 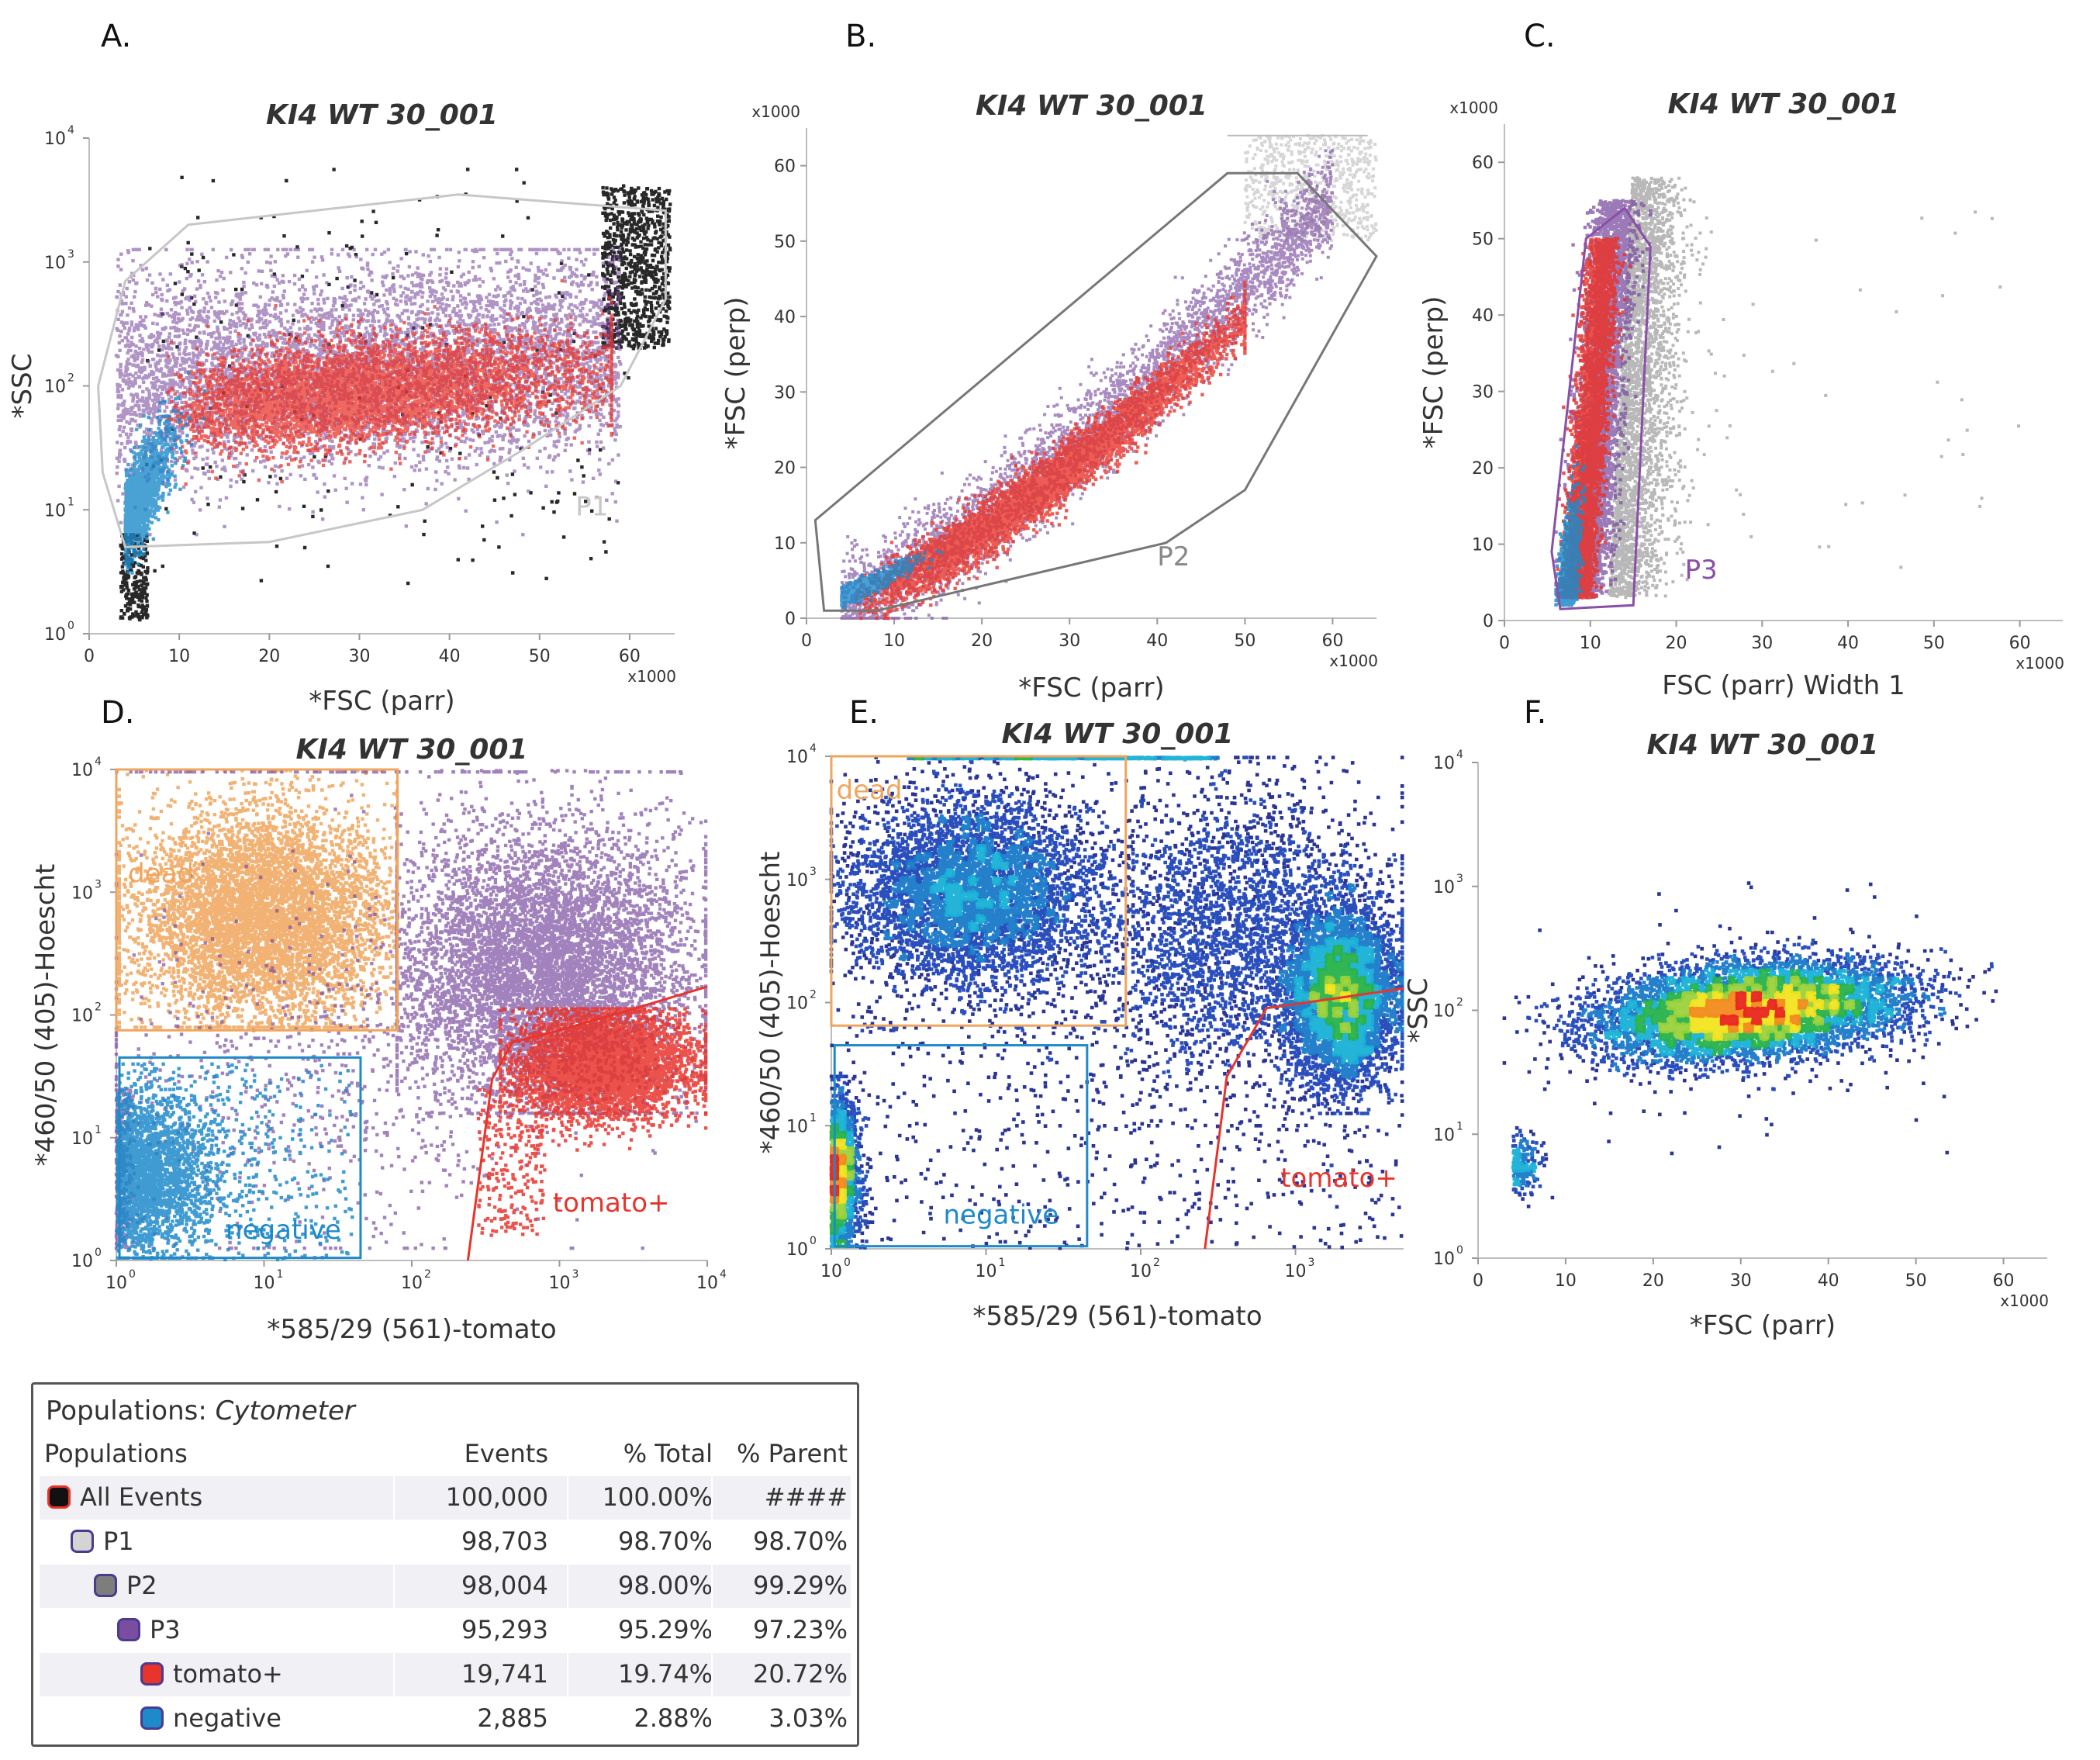 I want to click on panel-letter: A., so click(x=116, y=37).